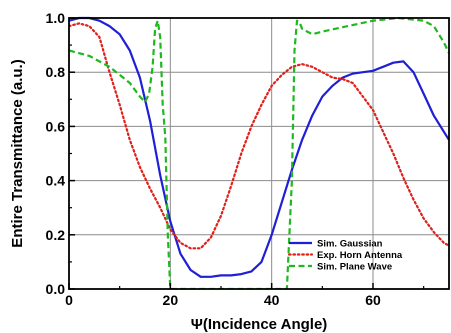 This screenshot has height=333, width=451. Describe the element at coordinates (56, 289) in the screenshot. I see `y-tick-label: 0.0` at that location.